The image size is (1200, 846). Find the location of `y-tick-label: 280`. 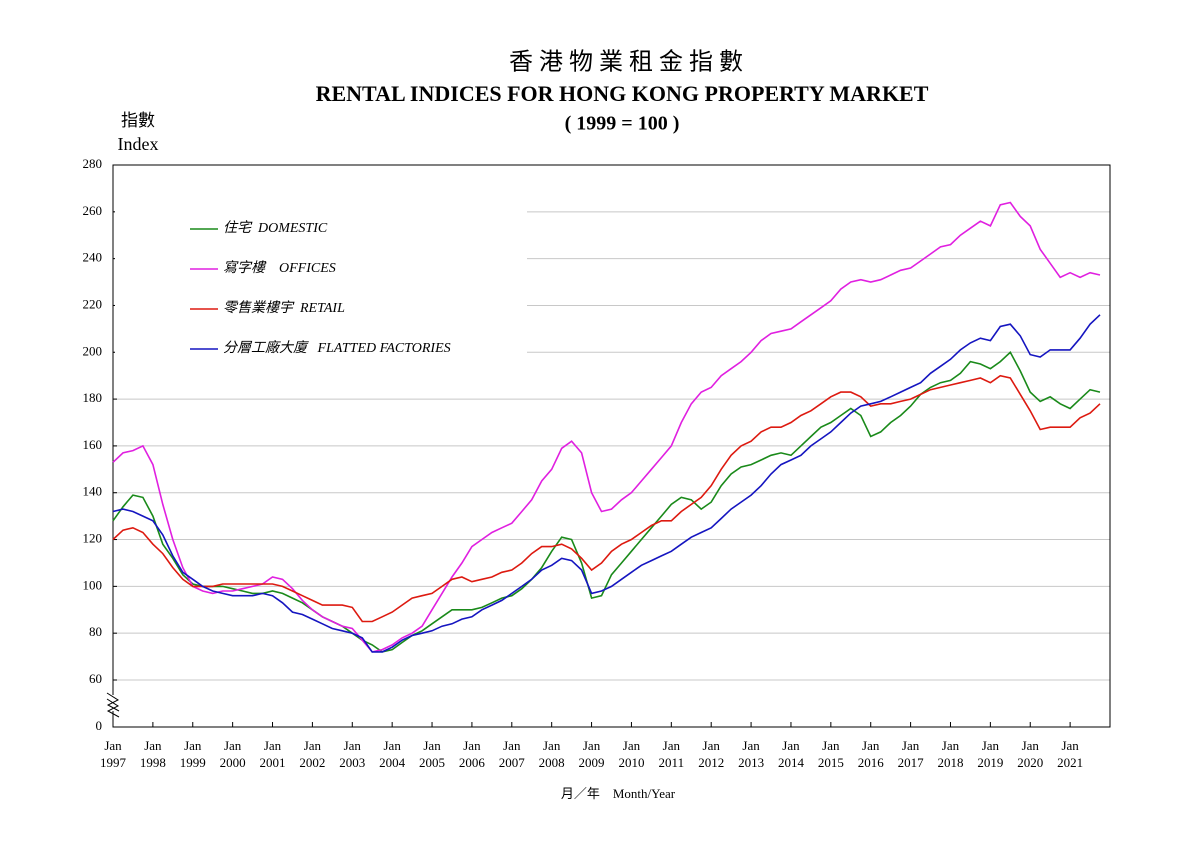

y-tick-label: 280 is located at coordinates (93, 163).